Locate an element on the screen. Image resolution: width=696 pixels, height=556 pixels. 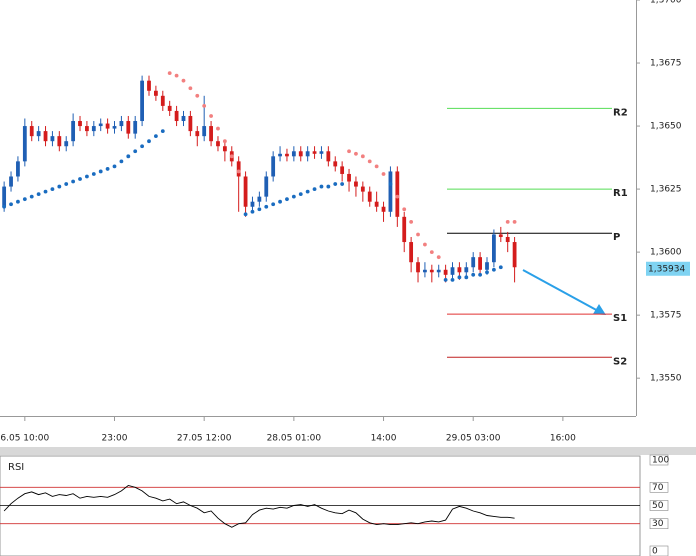
current-price-box is located at coordinates (668, 268).